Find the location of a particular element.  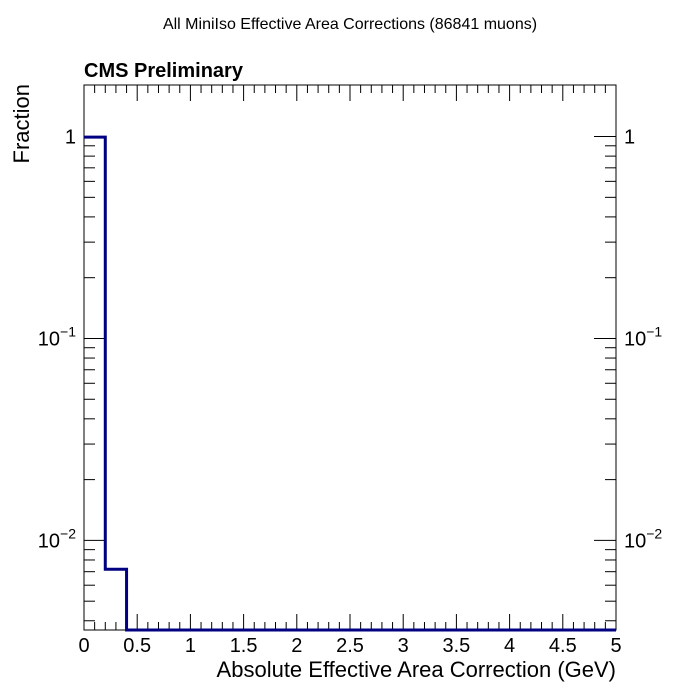

x-tick-label: 5 is located at coordinates (615, 646).